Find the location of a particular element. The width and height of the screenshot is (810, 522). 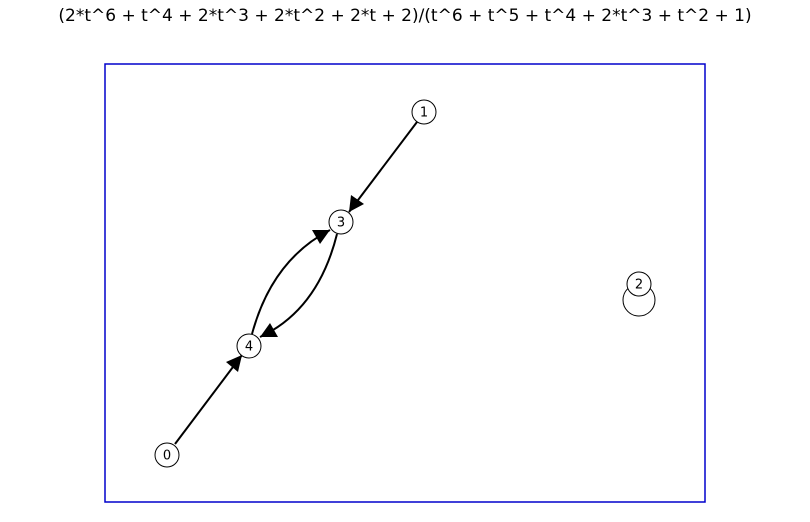

node-2-circle is located at coordinates (639, 284).